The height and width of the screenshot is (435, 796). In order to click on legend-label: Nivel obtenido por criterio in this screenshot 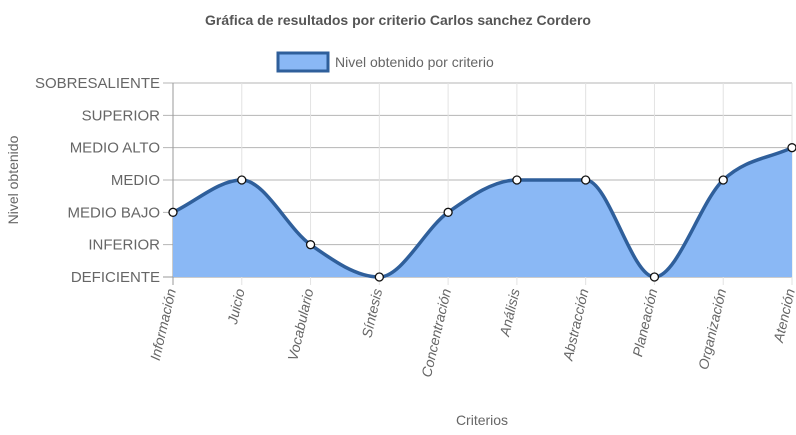, I will do `click(414, 62)`.